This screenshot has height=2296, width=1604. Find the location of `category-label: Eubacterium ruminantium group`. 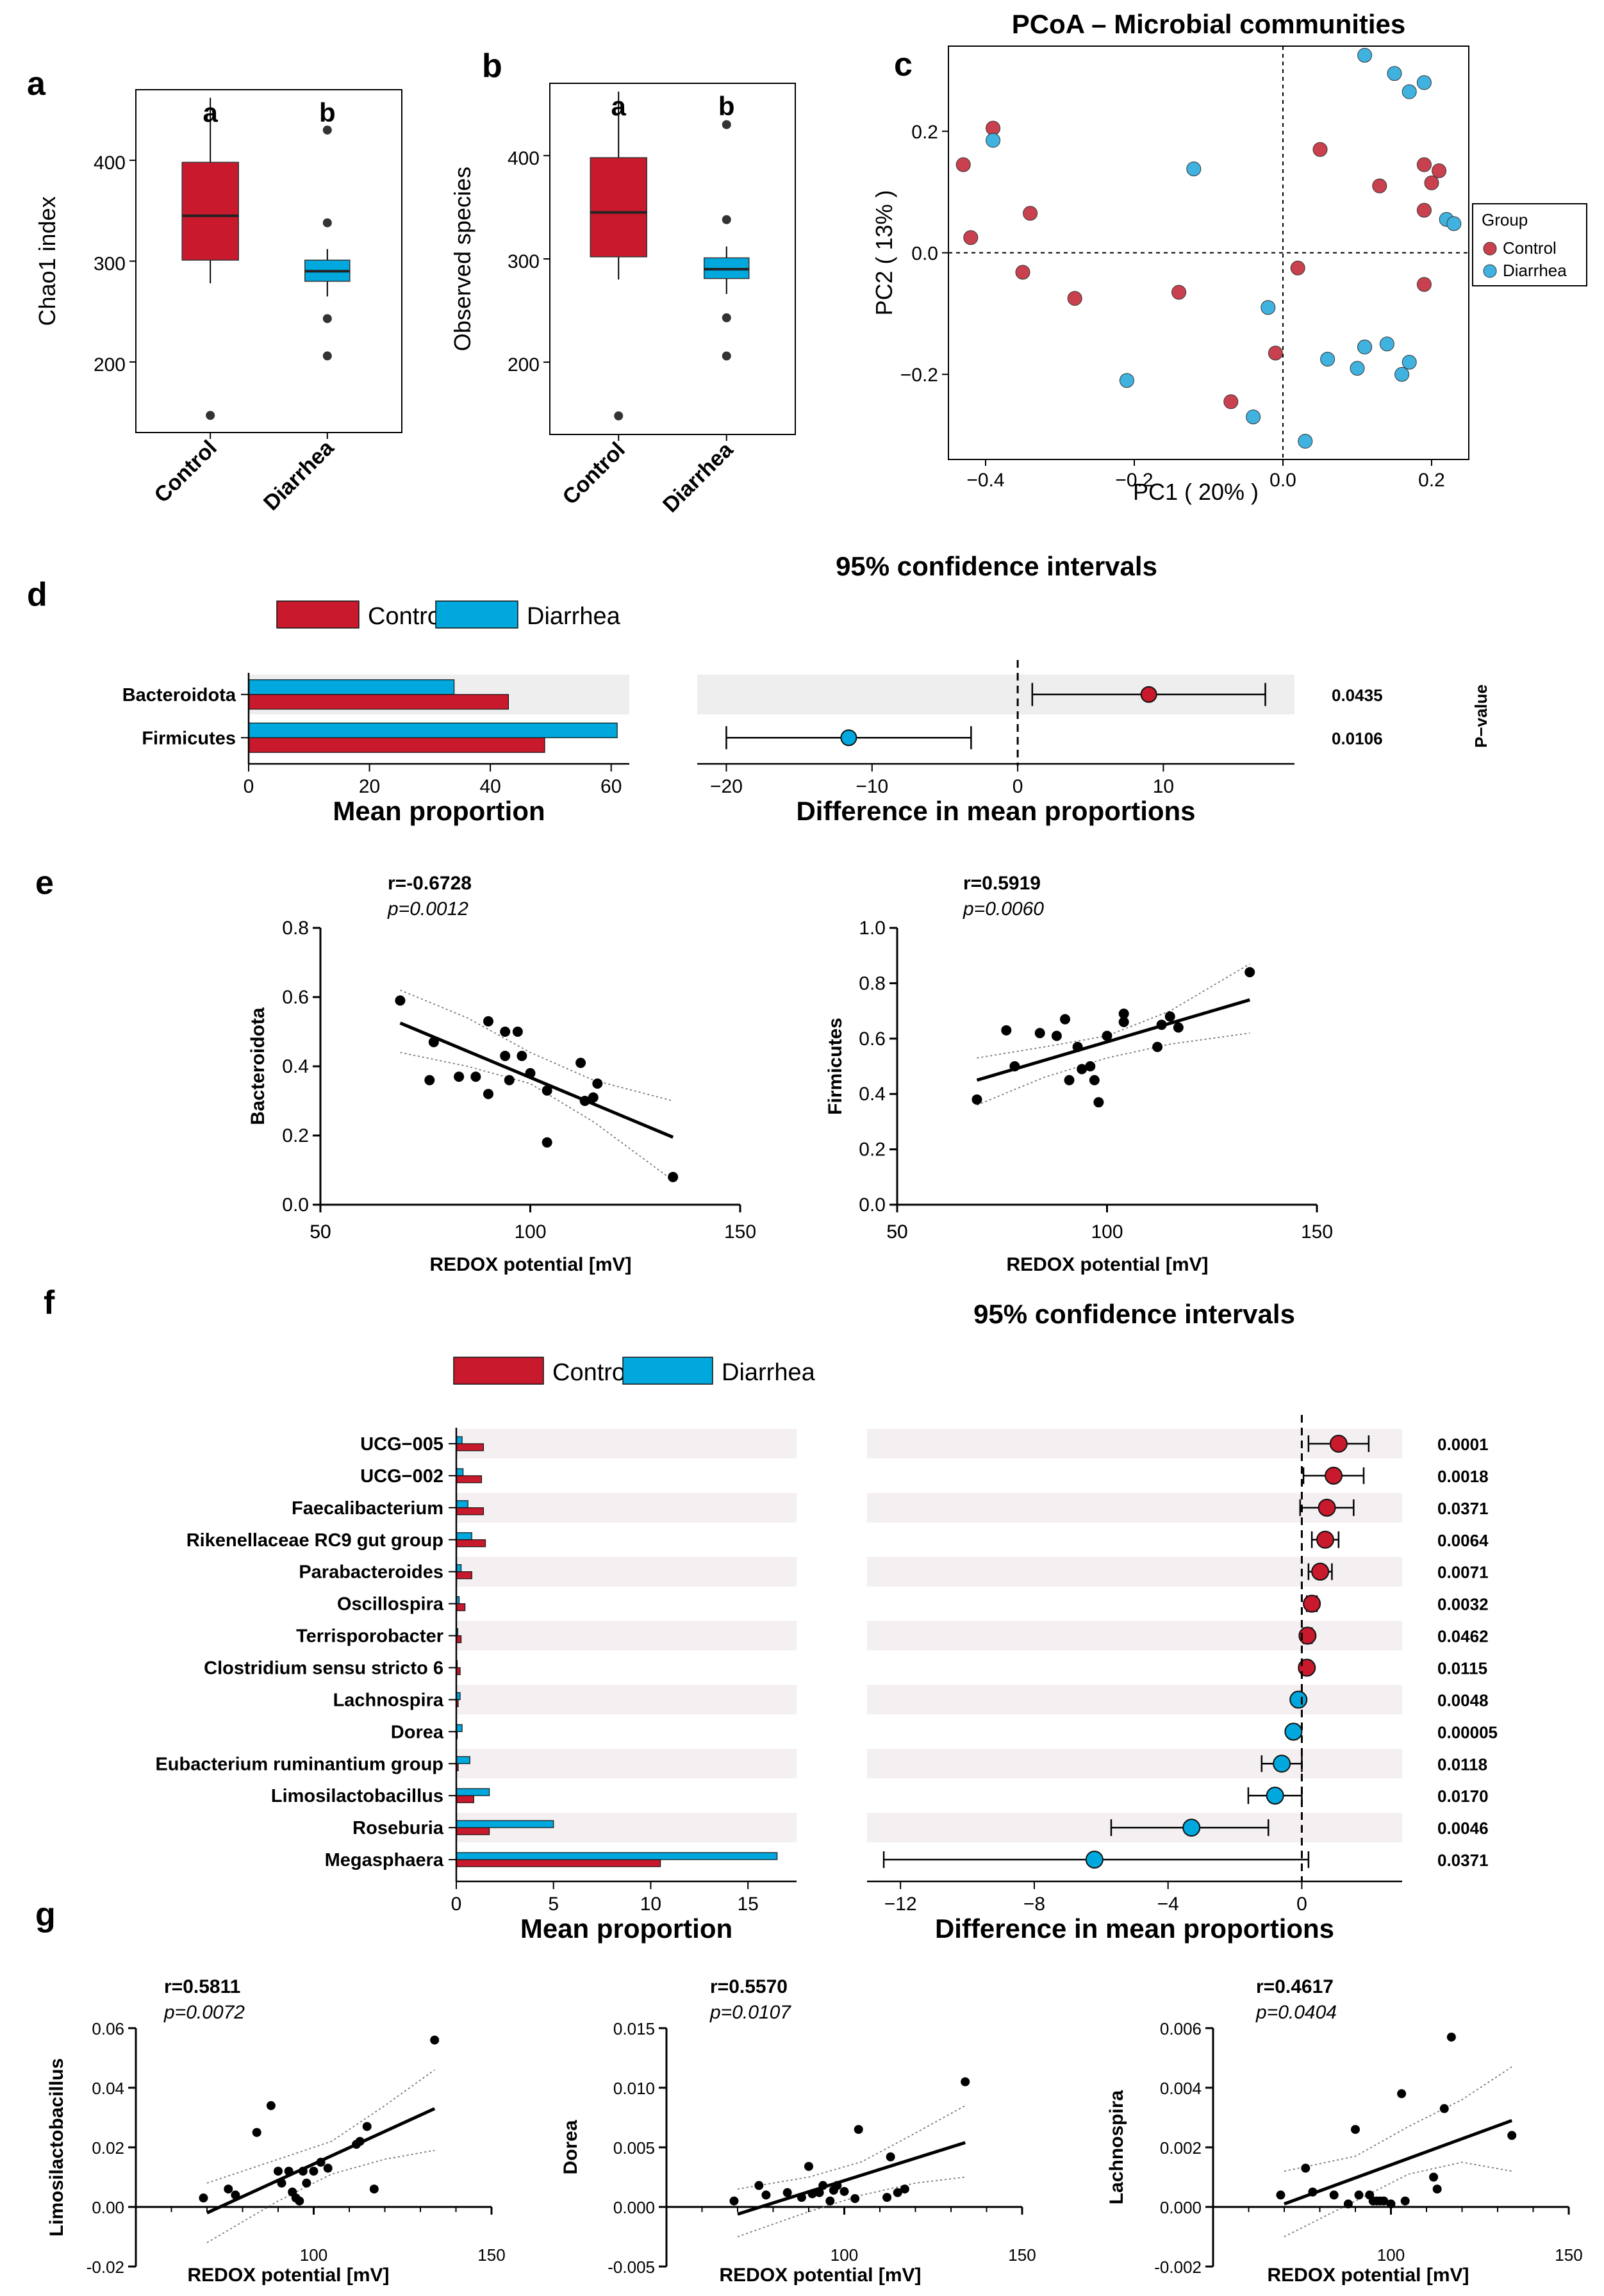

category-label: Eubacterium ruminantium group is located at coordinates (299, 1764).